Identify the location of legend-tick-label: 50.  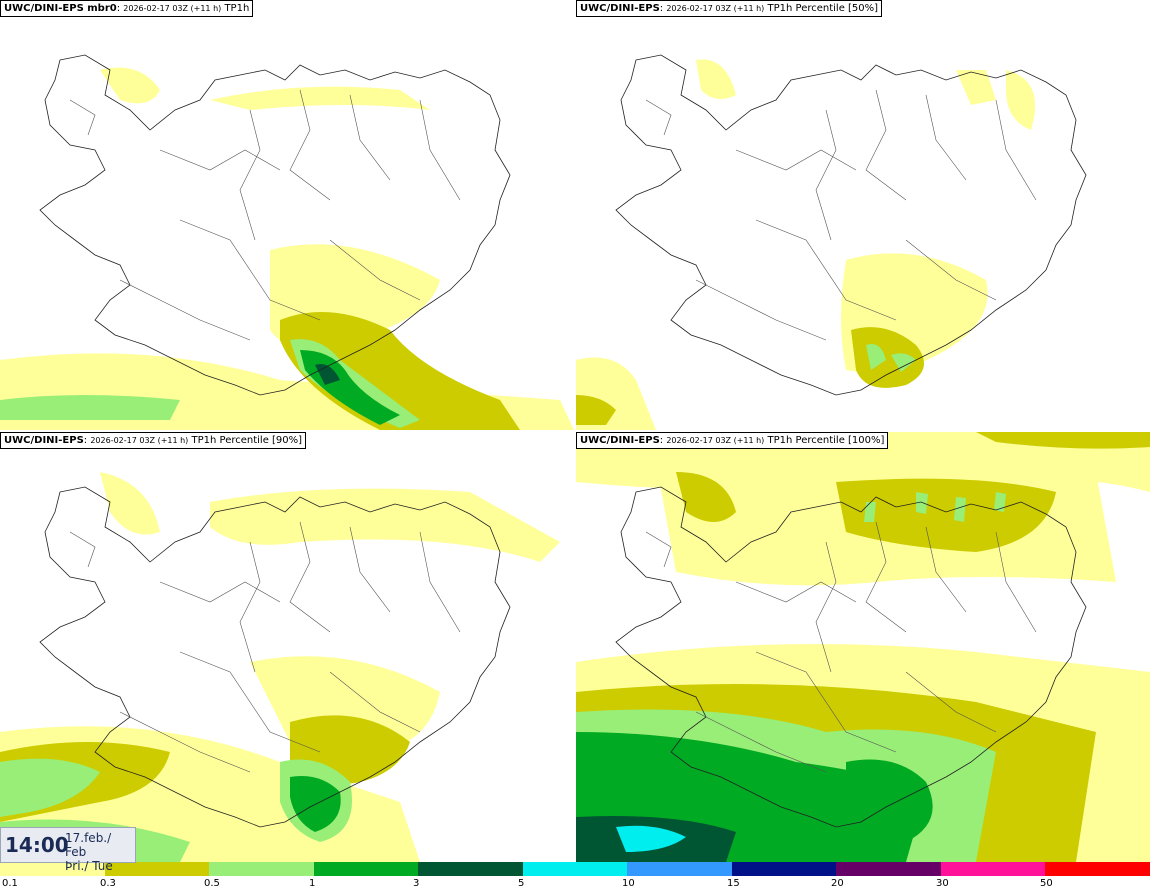
(1046, 883).